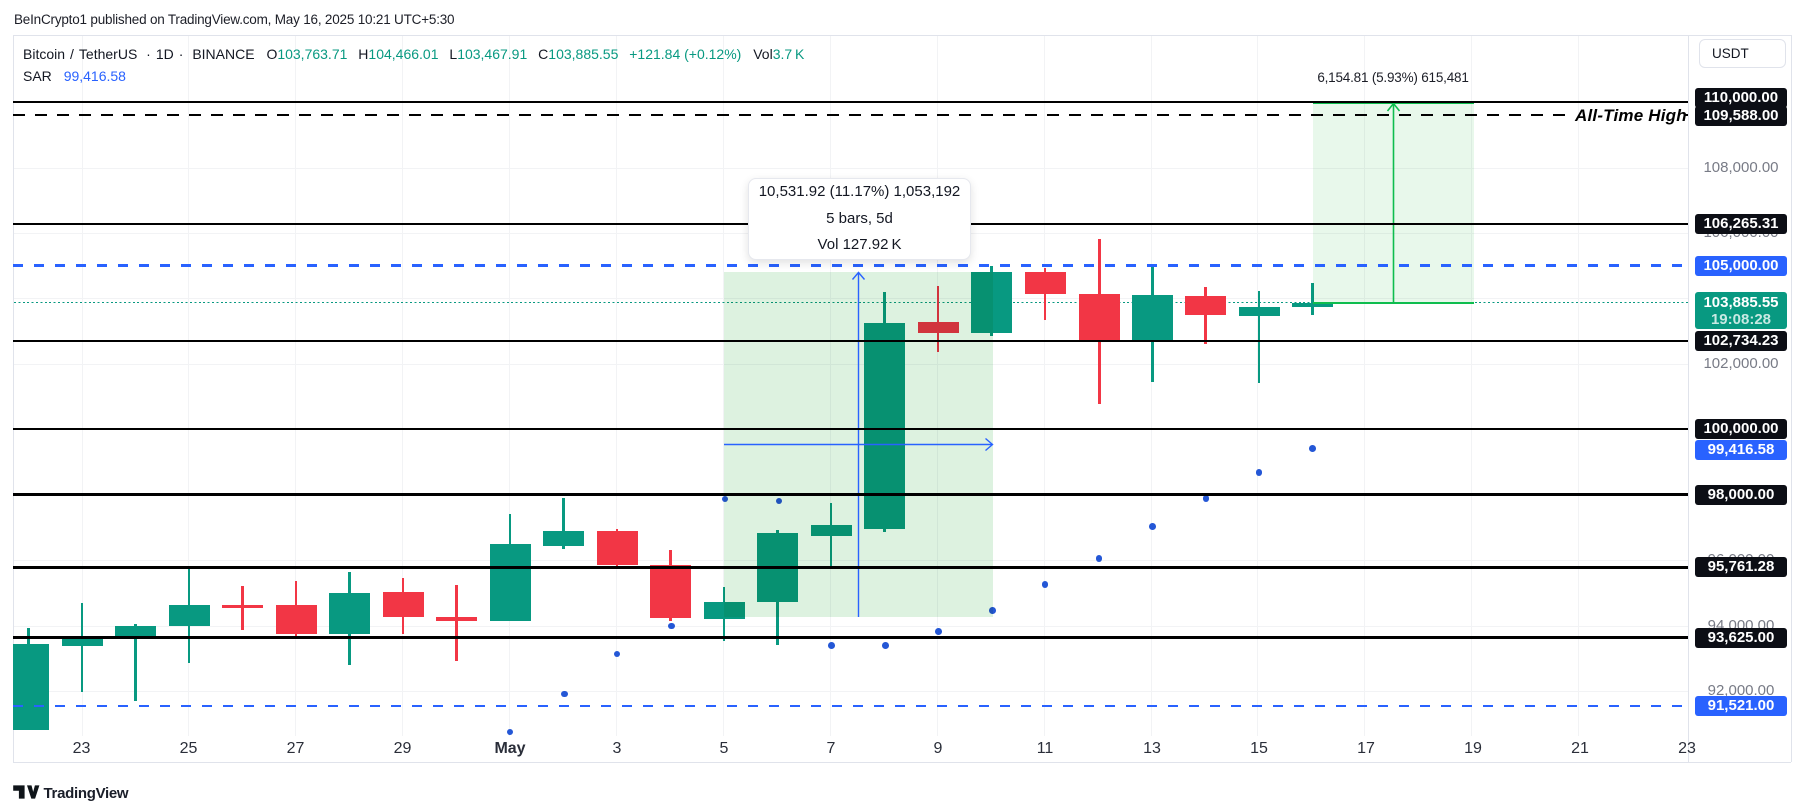 This screenshot has width=1804, height=809. I want to click on svg-text: TradingView, so click(86, 793).